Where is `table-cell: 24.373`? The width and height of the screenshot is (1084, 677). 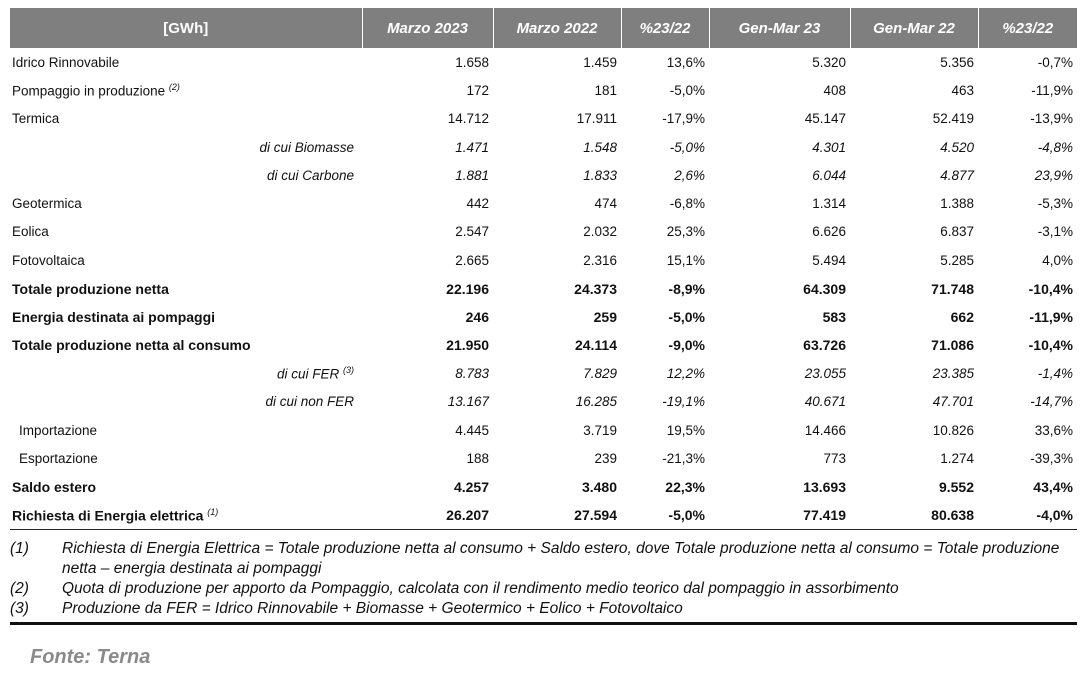 table-cell: 24.373 is located at coordinates (595, 288).